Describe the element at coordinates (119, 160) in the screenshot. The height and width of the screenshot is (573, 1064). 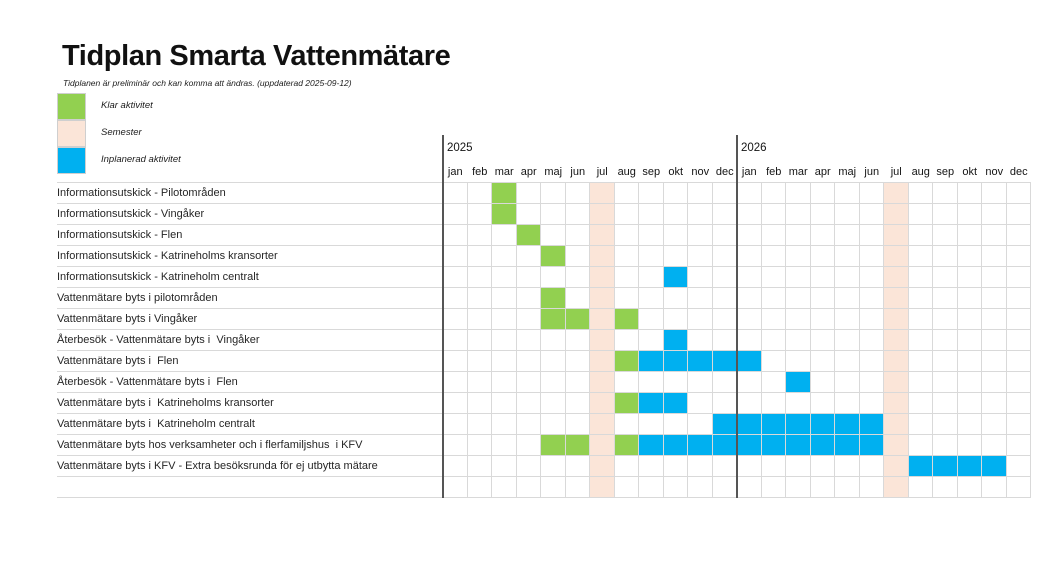
I see `legend-item-planned: Inplanerad aktivitet` at that location.